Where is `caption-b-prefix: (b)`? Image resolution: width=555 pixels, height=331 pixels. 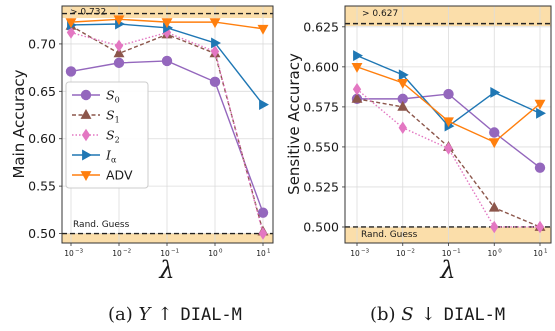
caption-b-prefix: (b) is located at coordinates (385, 314).